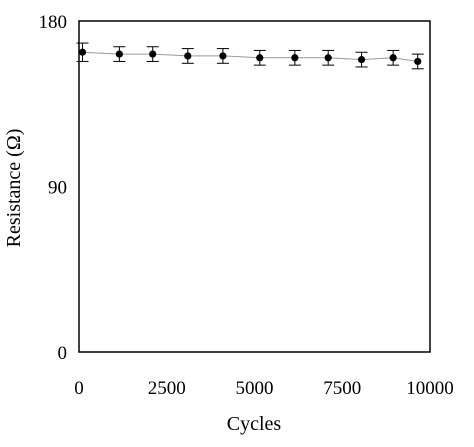 The height and width of the screenshot is (447, 474). I want to click on x-tick-label: 7500, so click(342, 388).